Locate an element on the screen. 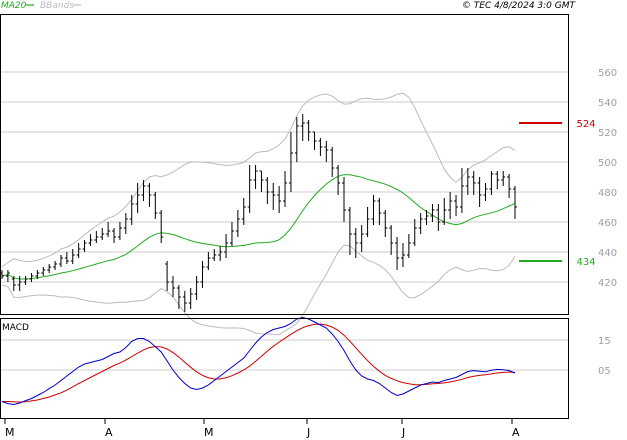 Image resolution: width=627 pixels, height=440 pixels. macd-title: MACD is located at coordinates (15, 328).